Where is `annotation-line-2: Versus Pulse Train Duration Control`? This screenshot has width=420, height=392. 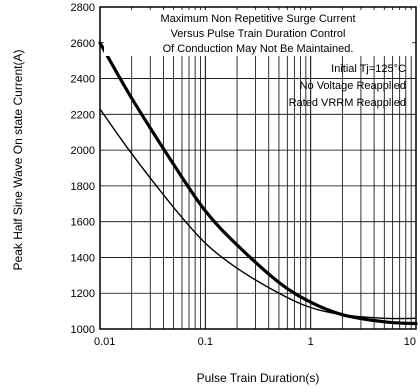 annotation-line-2: Versus Pulse Train Duration Control is located at coordinates (258, 34).